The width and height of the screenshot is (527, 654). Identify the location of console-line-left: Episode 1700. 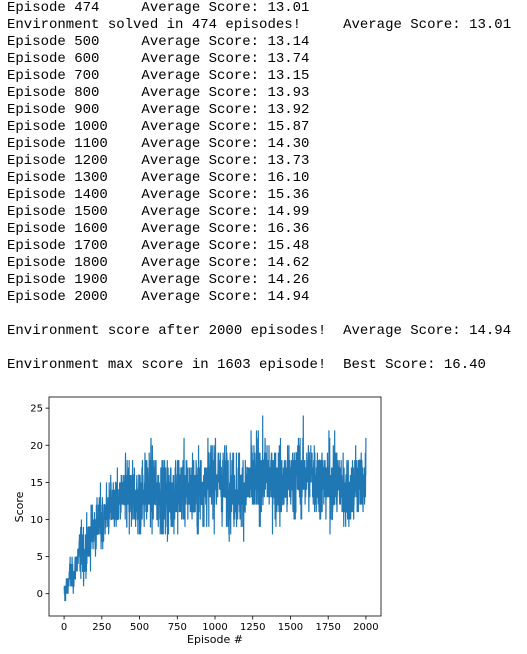
(57, 246).